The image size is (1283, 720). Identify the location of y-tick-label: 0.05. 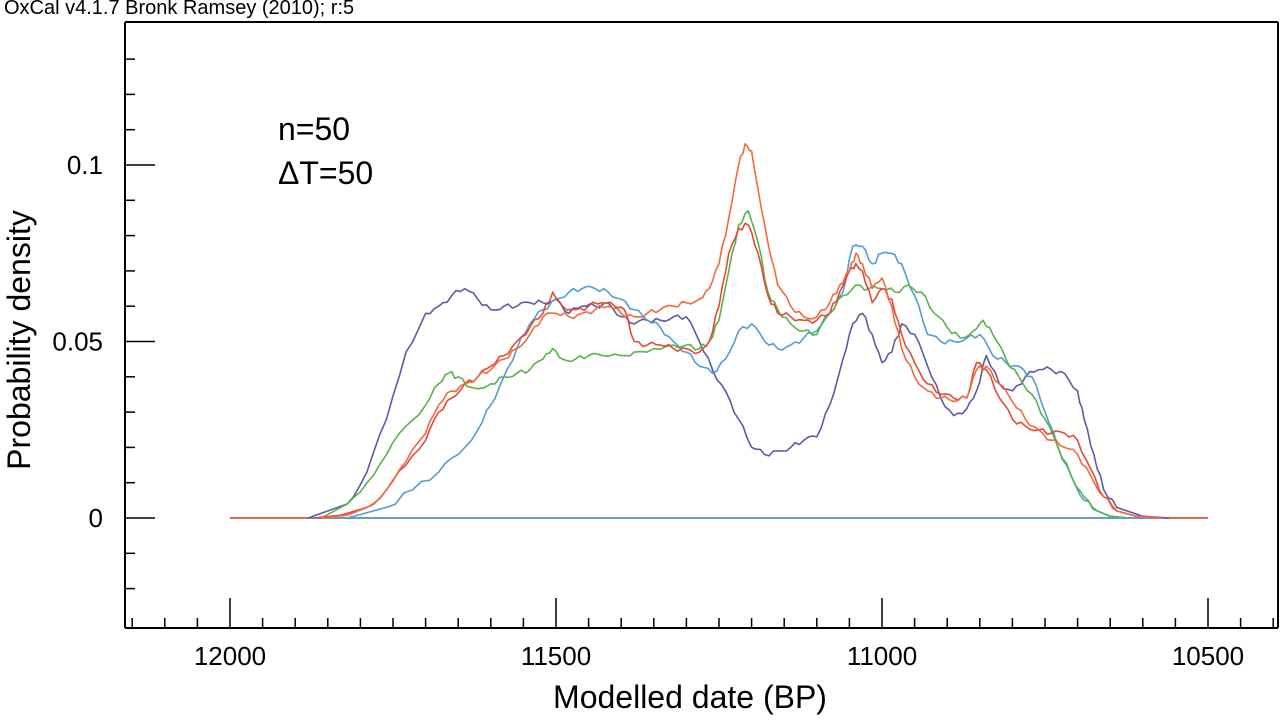
(77, 342).